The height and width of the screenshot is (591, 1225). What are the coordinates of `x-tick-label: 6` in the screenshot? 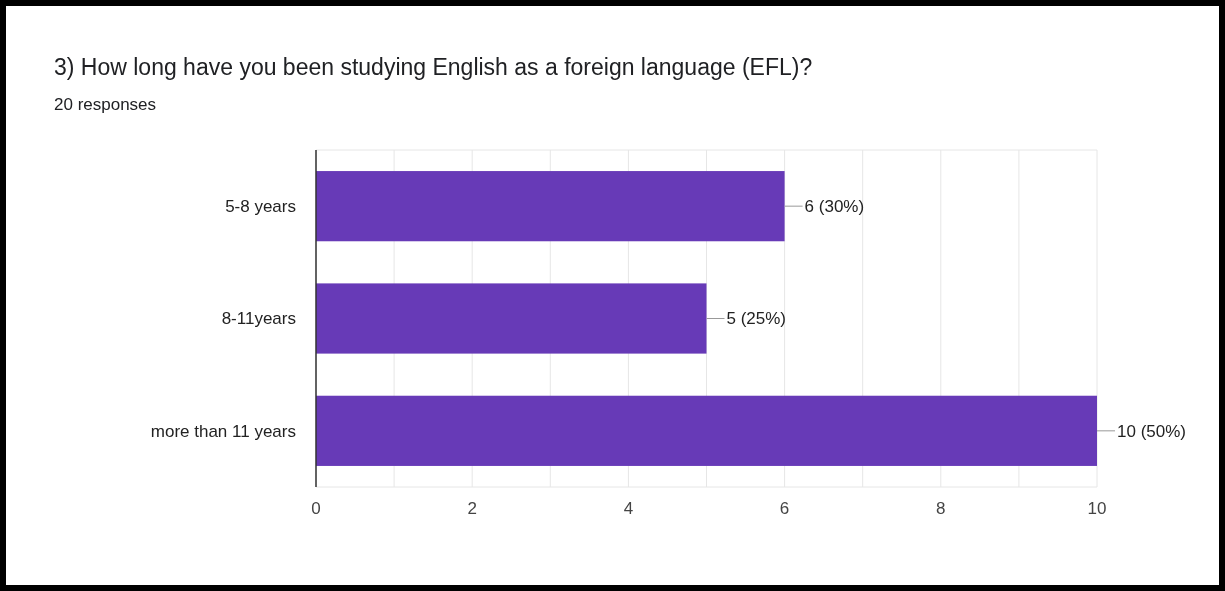 It's located at (784, 508).